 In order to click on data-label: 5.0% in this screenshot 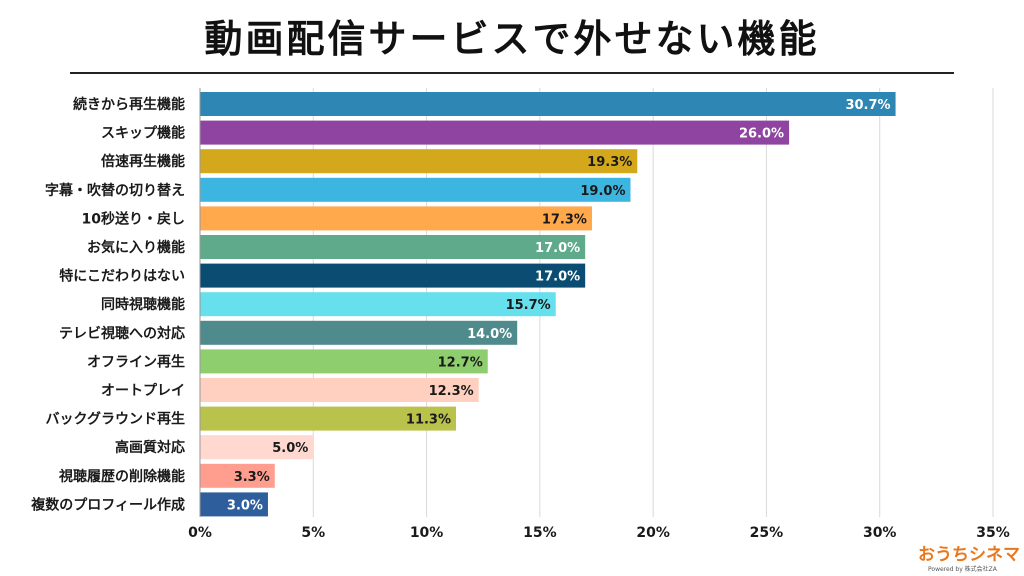, I will do `click(290, 448)`.